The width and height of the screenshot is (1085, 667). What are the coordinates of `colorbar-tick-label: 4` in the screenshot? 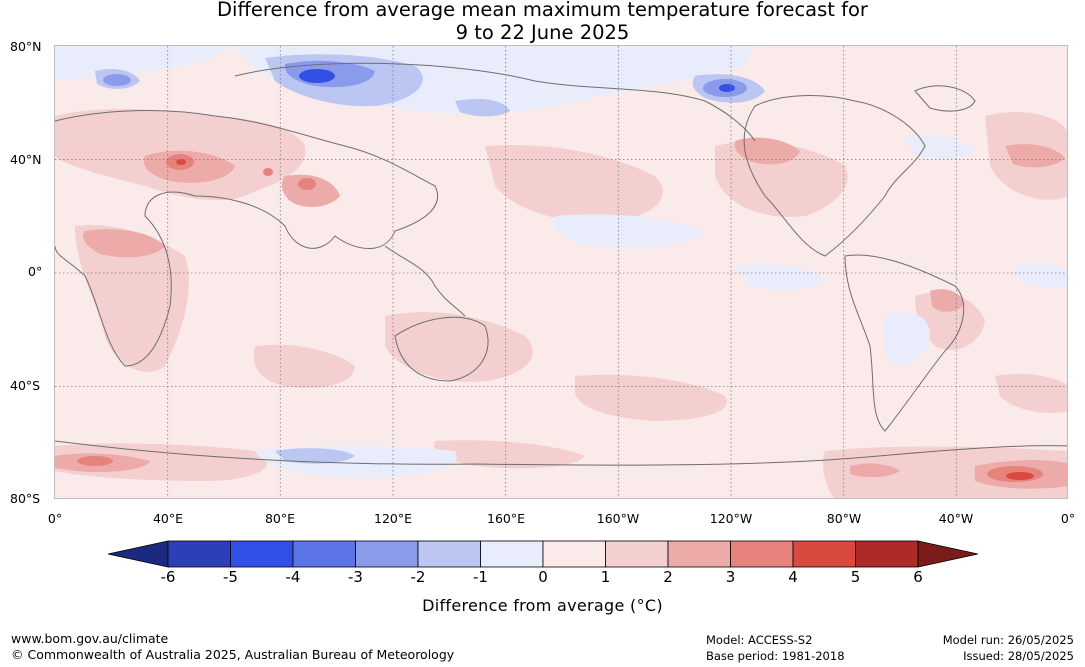 It's located at (793, 577).